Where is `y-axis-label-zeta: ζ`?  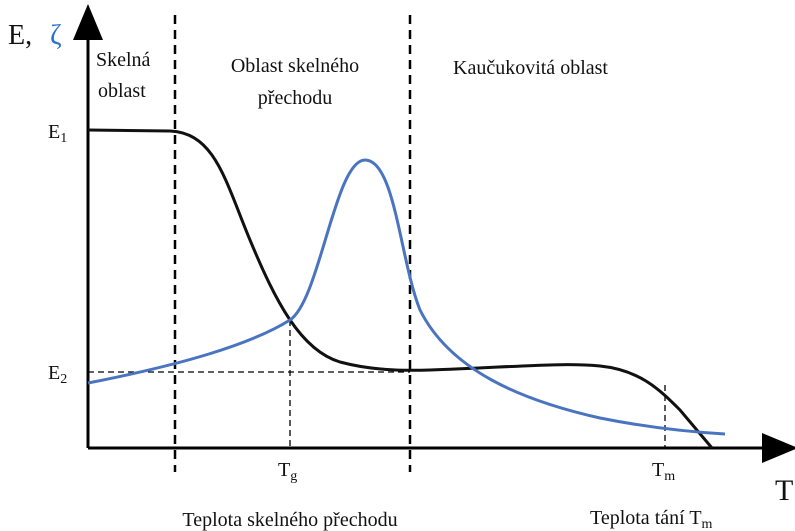
y-axis-label-zeta: ζ is located at coordinates (56, 35).